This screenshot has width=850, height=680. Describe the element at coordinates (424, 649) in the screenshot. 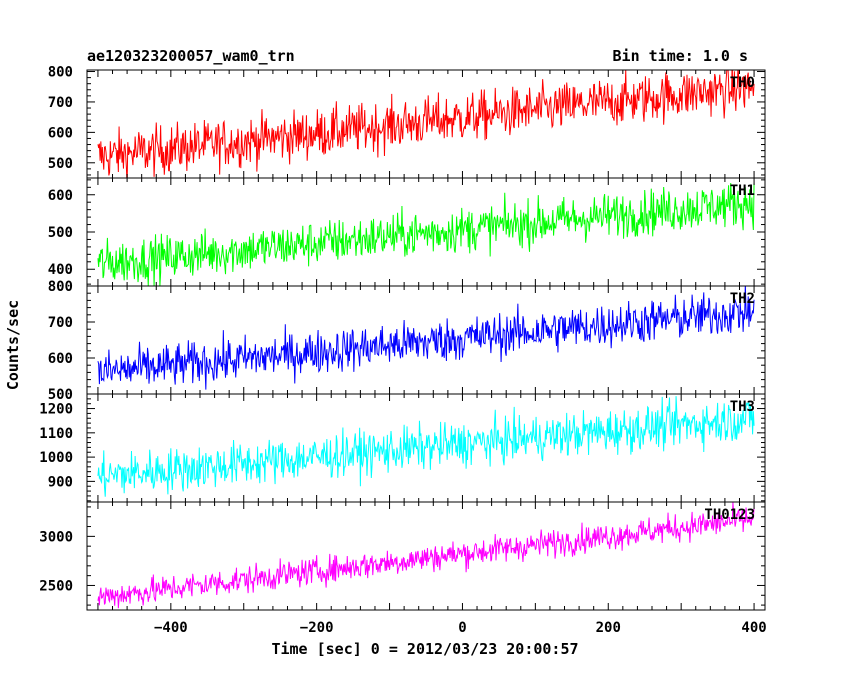

I see `x-axis-label: Time [sec] 0 = 2012/03/23 20:00:57` at that location.